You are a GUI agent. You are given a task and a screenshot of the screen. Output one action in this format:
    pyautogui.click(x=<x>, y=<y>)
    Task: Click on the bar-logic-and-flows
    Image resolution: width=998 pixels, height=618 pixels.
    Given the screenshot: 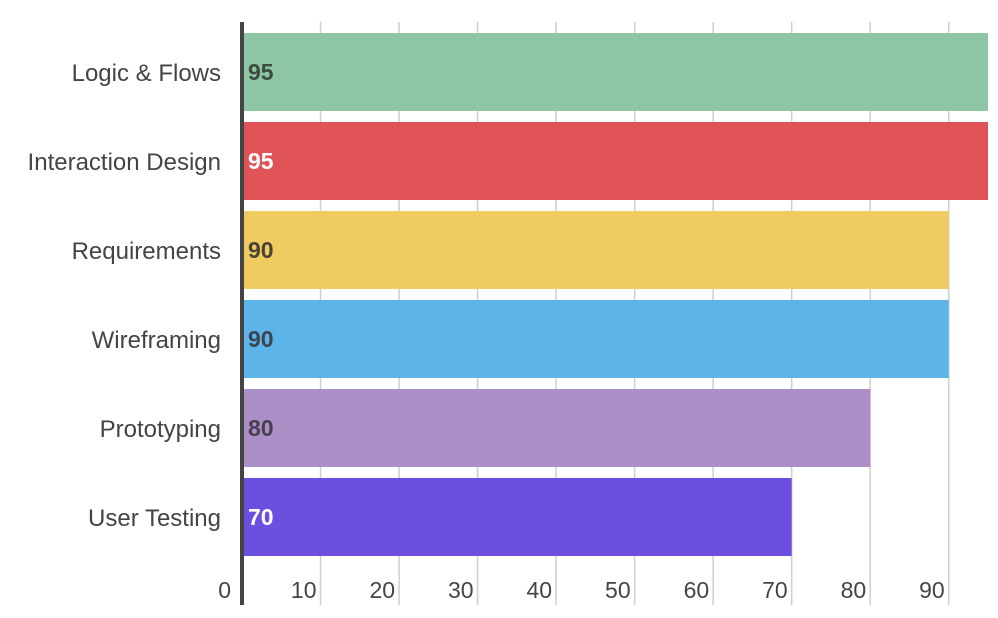 What is the action you would take?
    pyautogui.click(x=615, y=72)
    